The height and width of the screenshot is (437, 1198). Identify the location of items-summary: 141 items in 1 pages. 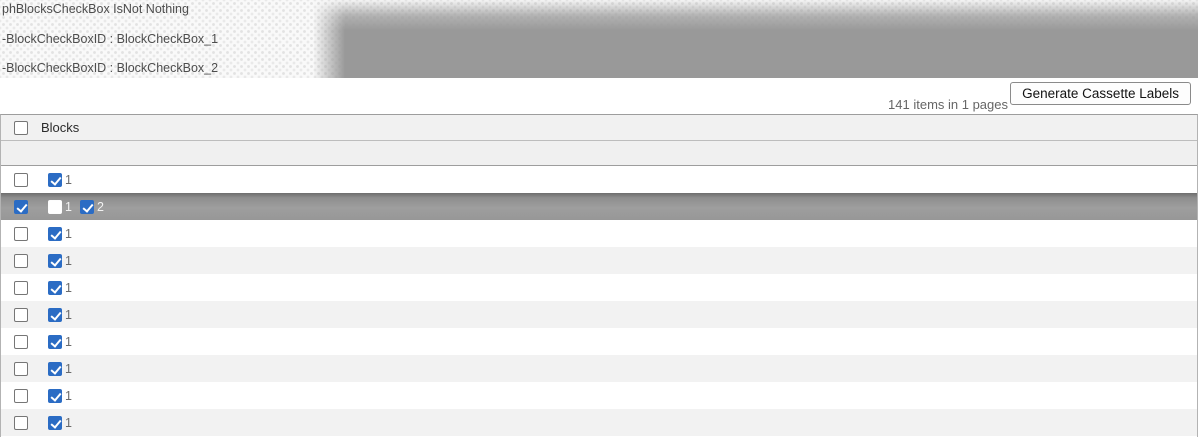
(948, 104).